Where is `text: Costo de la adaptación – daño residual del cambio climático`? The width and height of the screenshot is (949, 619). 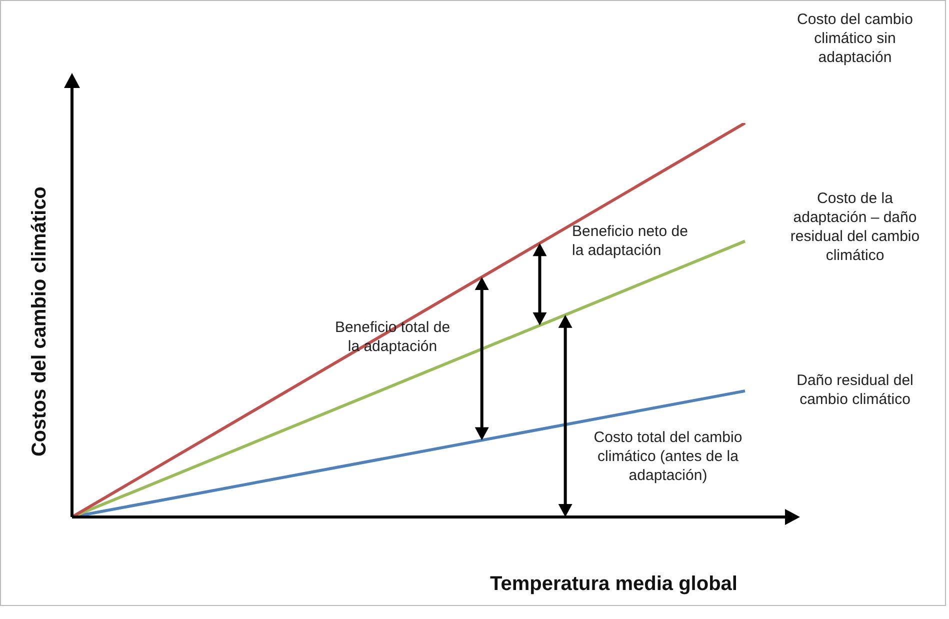 text: Costo de la adaptación – daño residual del cambio climático is located at coordinates (855, 227).